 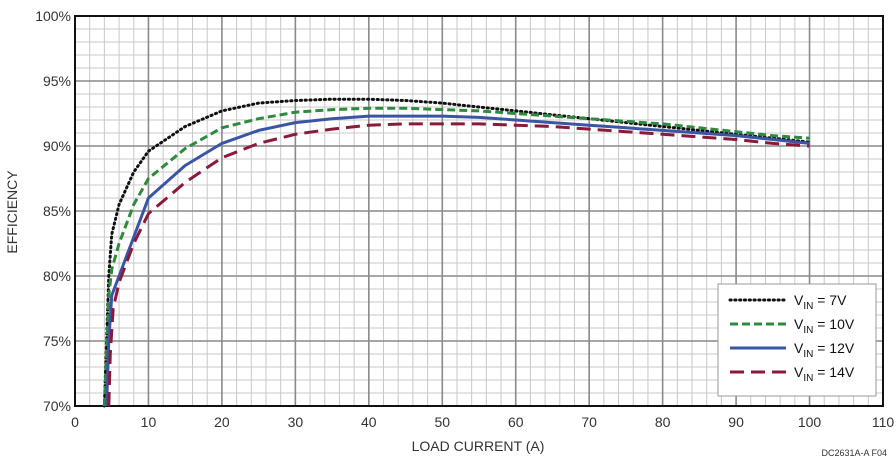 What do you see at coordinates (663, 422) in the screenshot?
I see `x-tick-label: 80` at bounding box center [663, 422].